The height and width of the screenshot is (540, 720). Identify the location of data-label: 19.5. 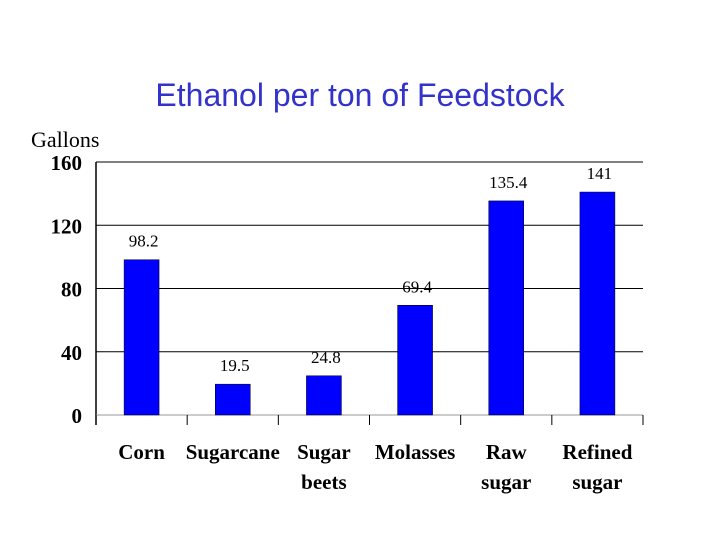
(235, 365).